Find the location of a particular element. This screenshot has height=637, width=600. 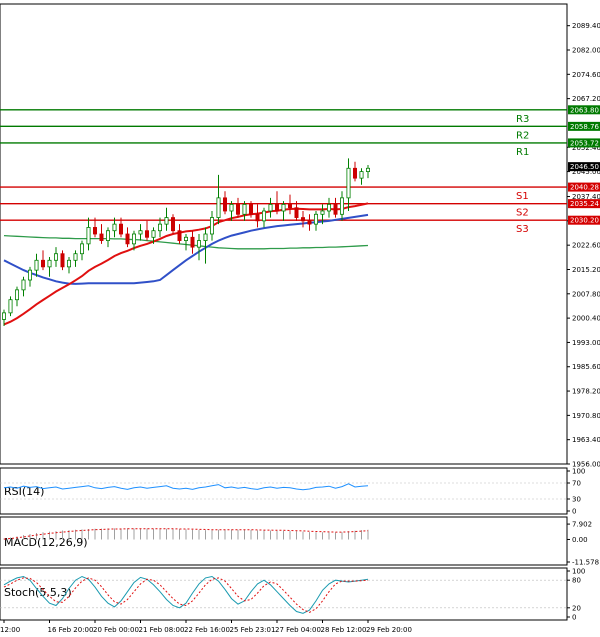

current-price-tag-box is located at coordinates (584, 167).